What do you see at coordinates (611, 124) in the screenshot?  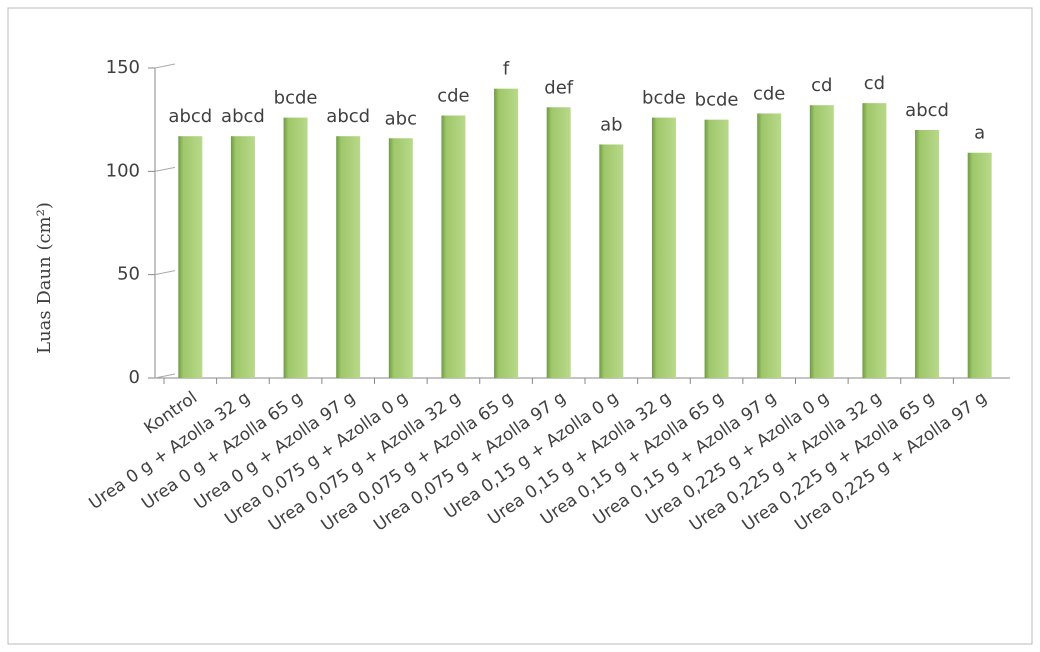 I see `annotation: ab` at bounding box center [611, 124].